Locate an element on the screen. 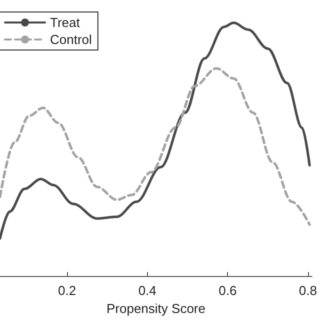 Image resolution: width=320 pixels, height=320 pixels. legend-label: Control is located at coordinates (71, 39).